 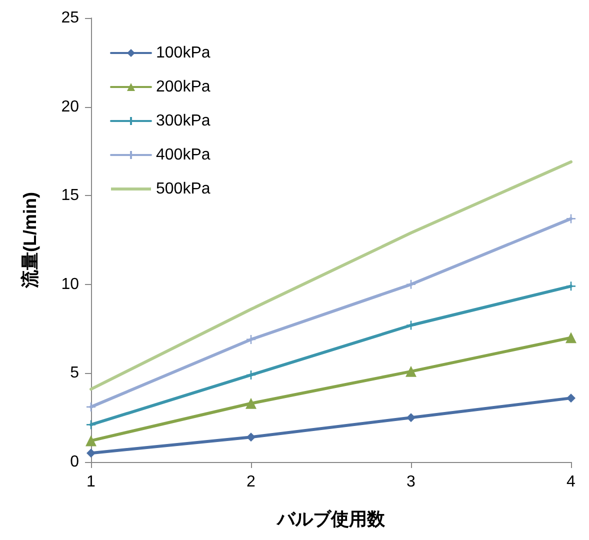 I want to click on y-tick-label: 20, so click(x=70, y=107).